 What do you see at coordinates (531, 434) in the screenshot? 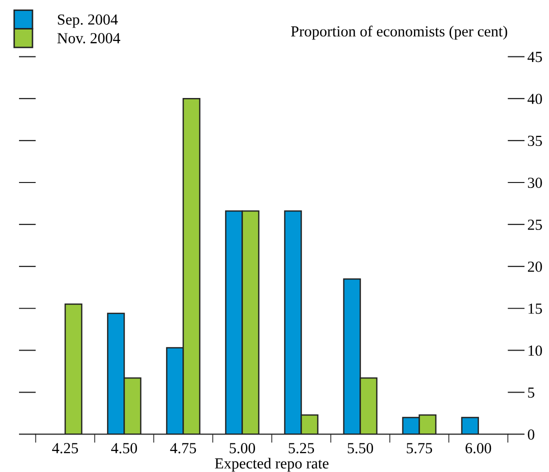
I see `y-tick-label: 0` at bounding box center [531, 434].